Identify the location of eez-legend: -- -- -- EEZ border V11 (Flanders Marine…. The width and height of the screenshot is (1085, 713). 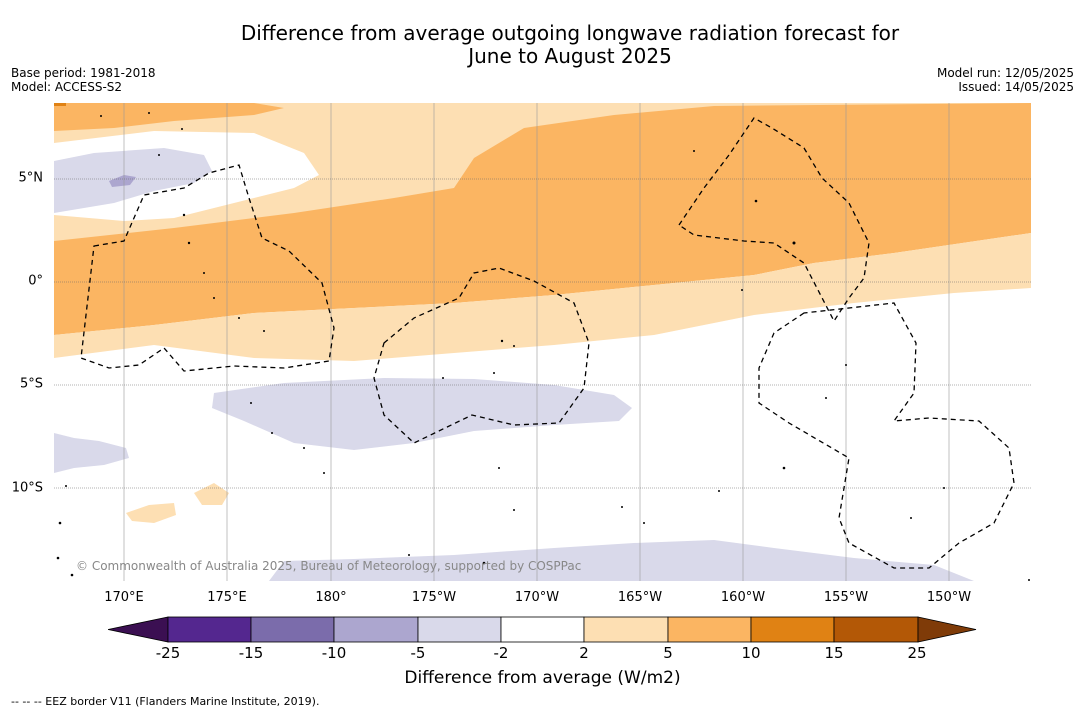
(165, 701).